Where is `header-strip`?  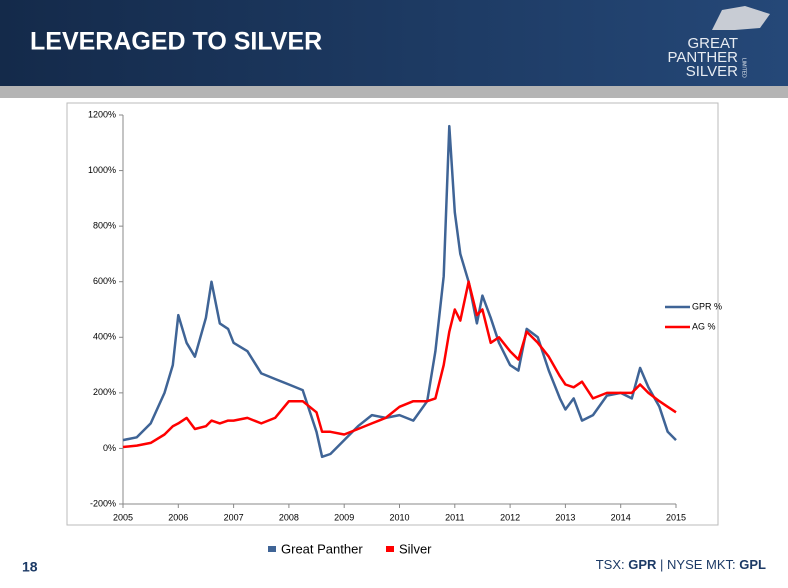
header-strip is located at coordinates (394, 92).